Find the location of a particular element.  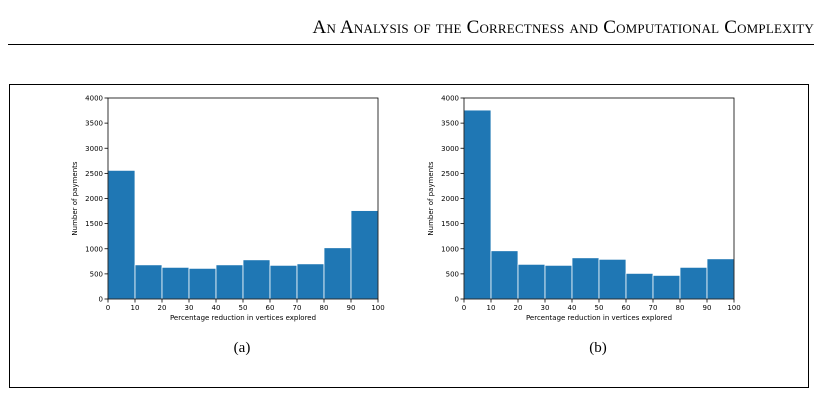

caption-a: (a) is located at coordinates (242, 348).